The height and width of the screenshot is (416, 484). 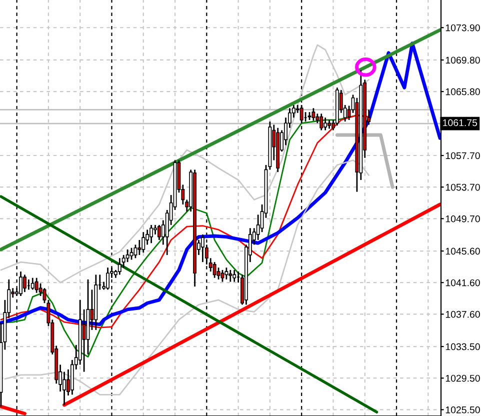 I want to click on y-tick-label: 1053.70, so click(x=463, y=187).